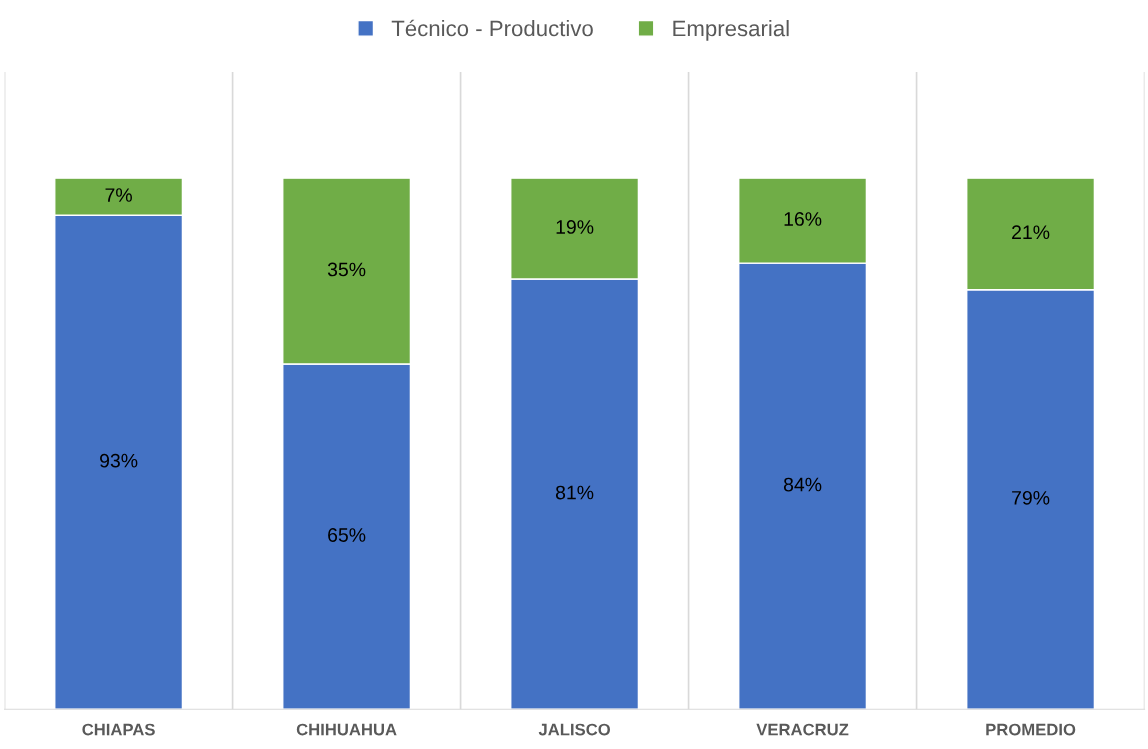 The width and height of the screenshot is (1148, 749). Describe the element at coordinates (347, 535) in the screenshot. I see `data-label: 65%` at that location.